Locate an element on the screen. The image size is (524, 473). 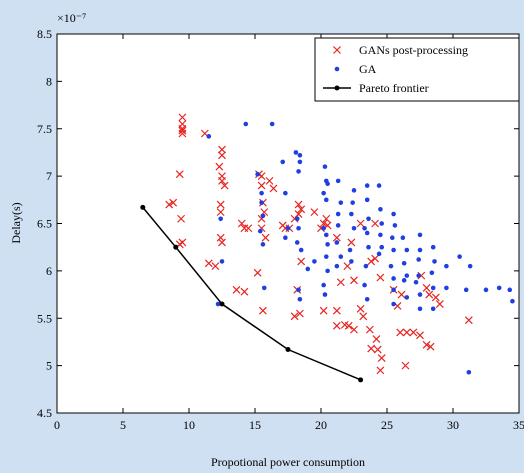
x-tick-label: 0 is located at coordinates (57, 425).